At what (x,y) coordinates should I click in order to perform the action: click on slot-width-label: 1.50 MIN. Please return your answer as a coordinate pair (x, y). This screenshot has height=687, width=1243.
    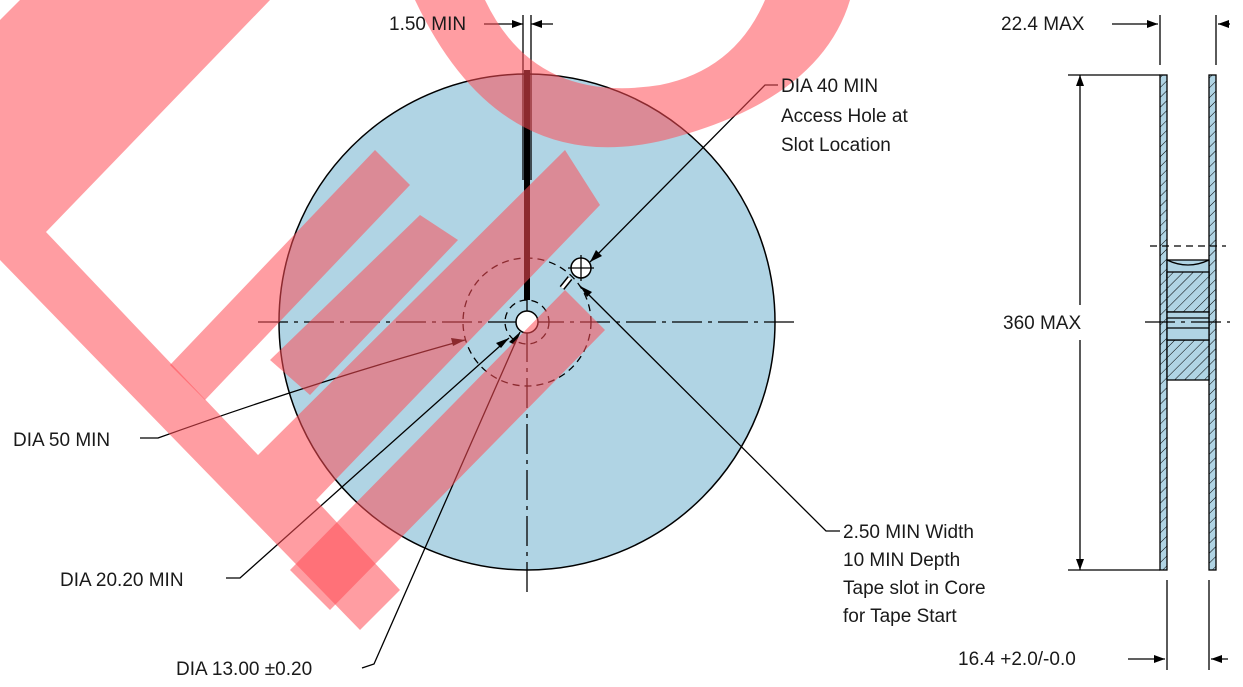
    Looking at the image, I should click on (427, 24).